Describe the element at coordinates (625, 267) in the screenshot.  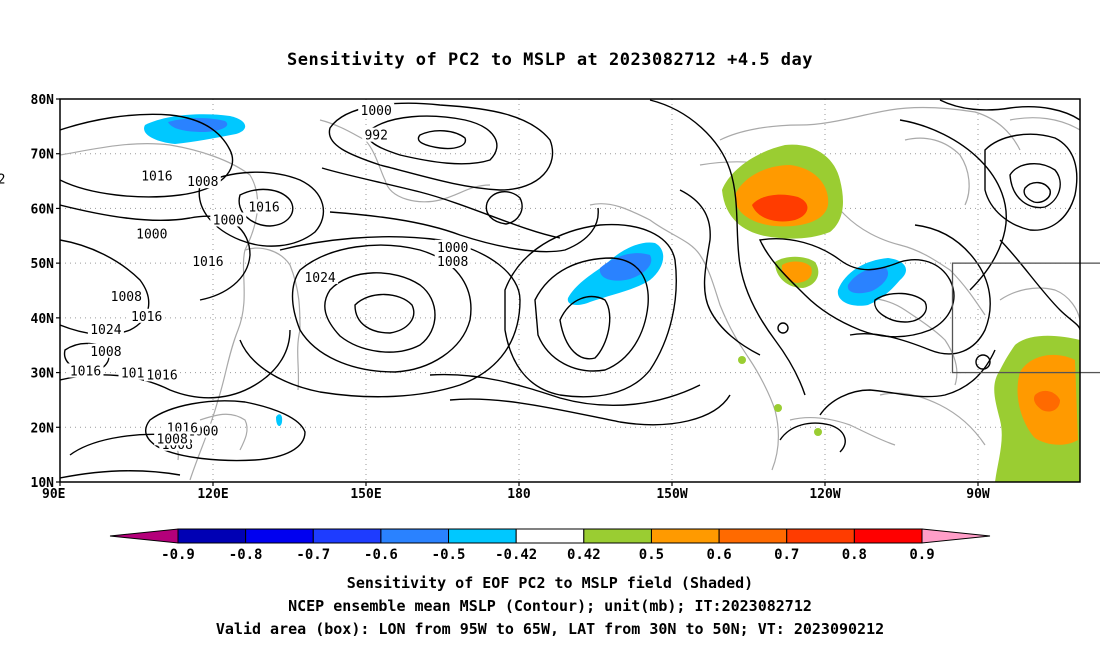
I see `negative-region-pacific-core` at that location.